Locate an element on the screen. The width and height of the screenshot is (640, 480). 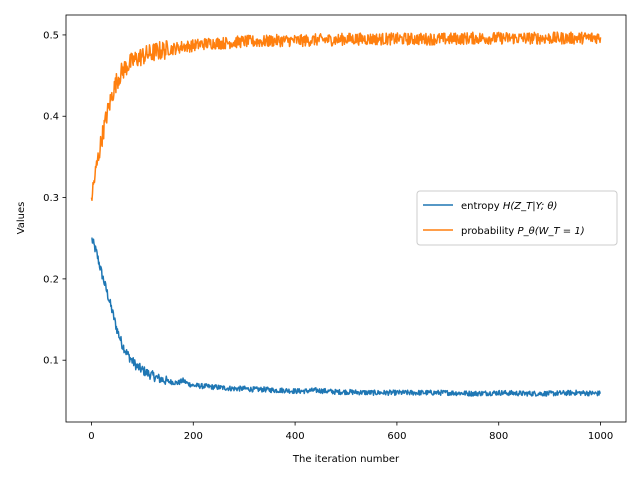
x-tick-label: 200 is located at coordinates (193, 436).